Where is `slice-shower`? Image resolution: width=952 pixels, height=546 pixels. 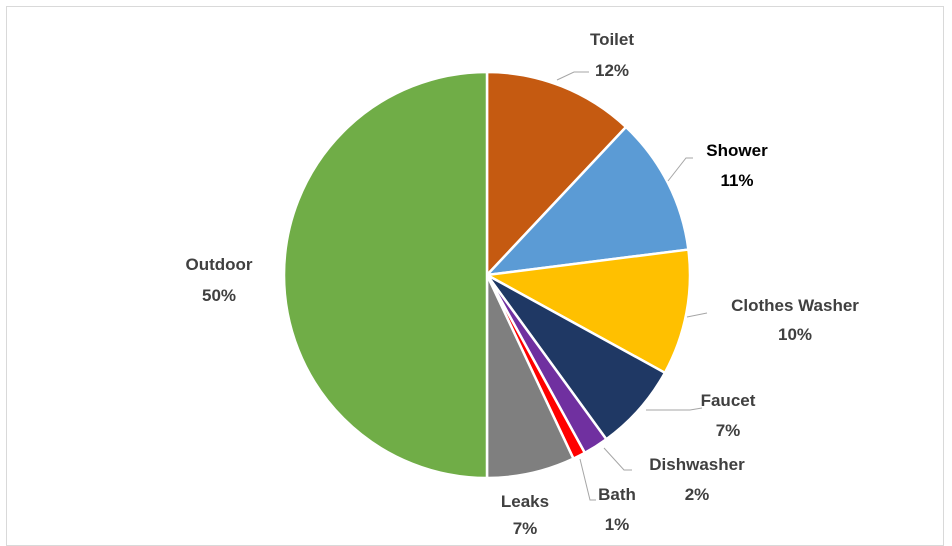
slice-shower is located at coordinates (587, 201).